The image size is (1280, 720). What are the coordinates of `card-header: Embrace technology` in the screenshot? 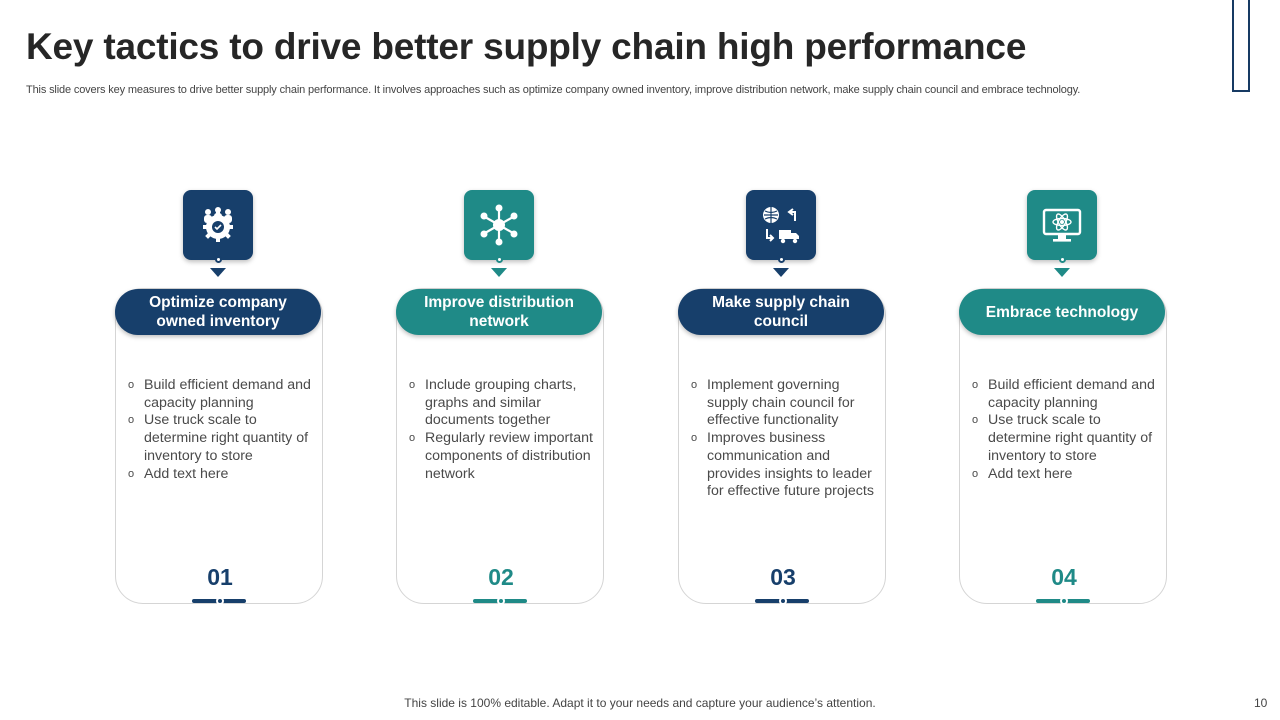 It's located at (1062, 312).